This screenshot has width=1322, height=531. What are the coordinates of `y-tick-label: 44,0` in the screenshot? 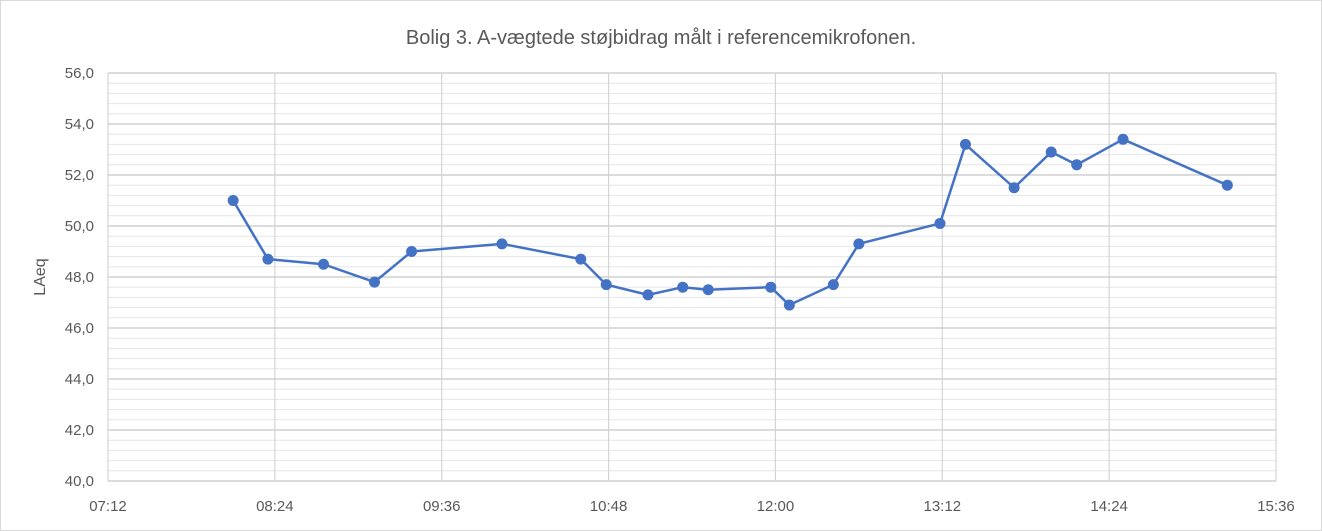 It's located at (79, 379).